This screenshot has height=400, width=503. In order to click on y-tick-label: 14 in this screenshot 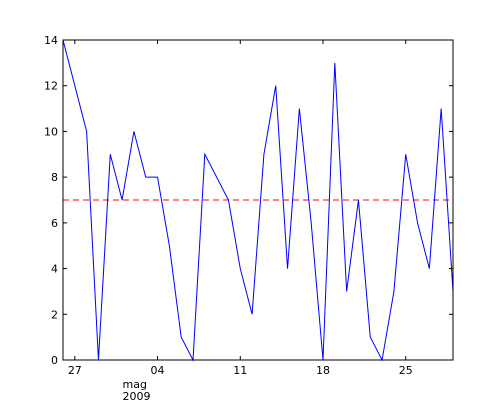, I will do `click(51, 40)`.